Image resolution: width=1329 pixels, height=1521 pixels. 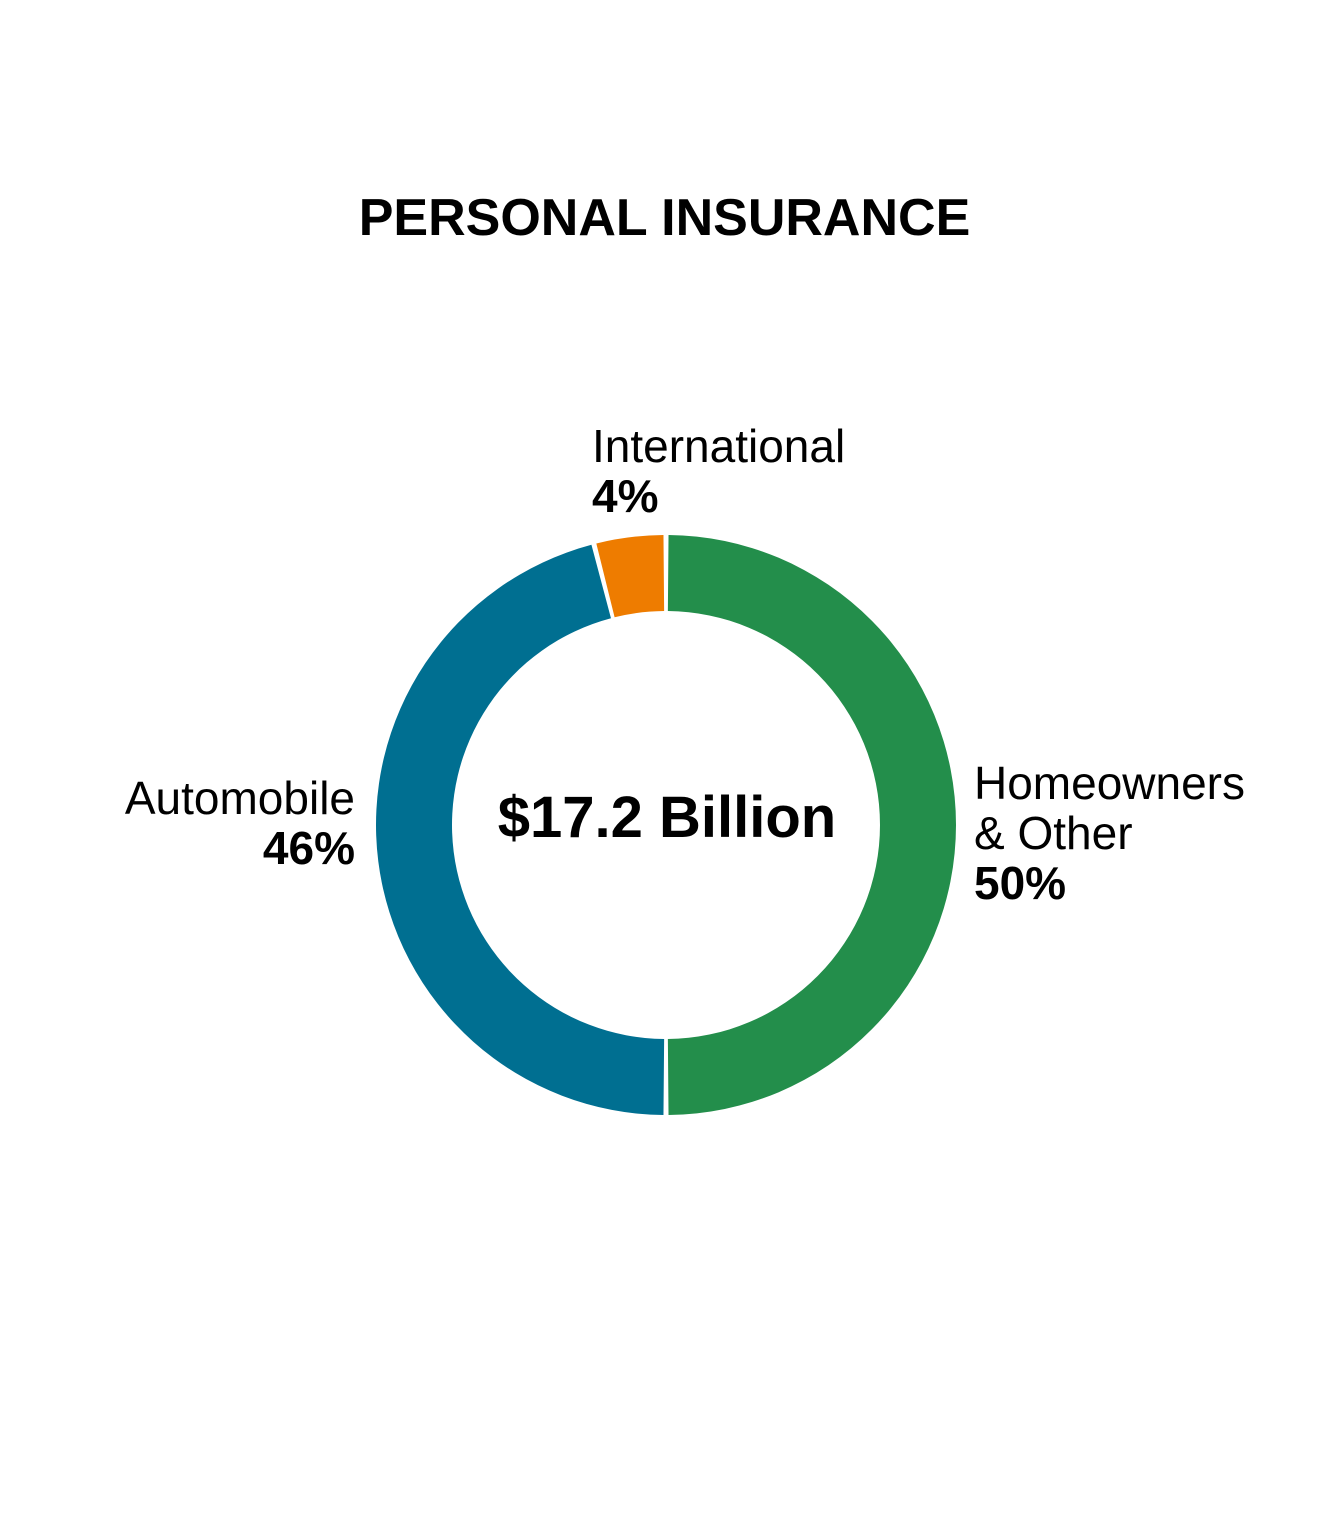 I want to click on slice-name-international: International, so click(x=719, y=446).